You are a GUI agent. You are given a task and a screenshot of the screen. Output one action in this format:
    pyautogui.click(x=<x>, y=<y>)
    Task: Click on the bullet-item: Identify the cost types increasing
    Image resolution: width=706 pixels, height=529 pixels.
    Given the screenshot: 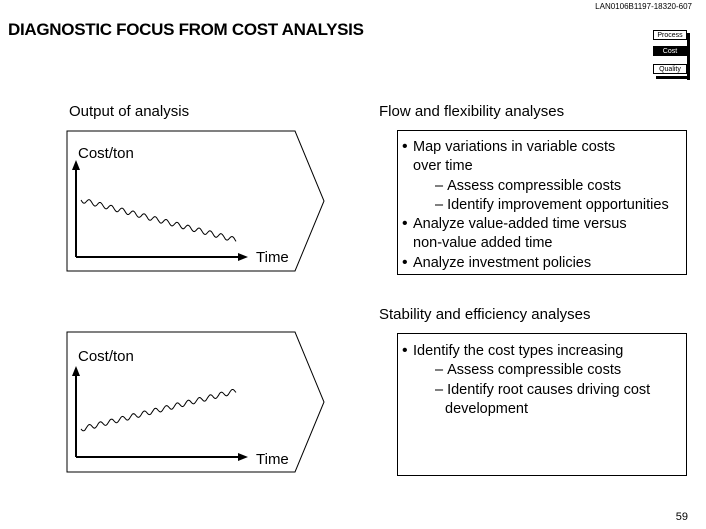 What is the action you would take?
    pyautogui.click(x=525, y=351)
    